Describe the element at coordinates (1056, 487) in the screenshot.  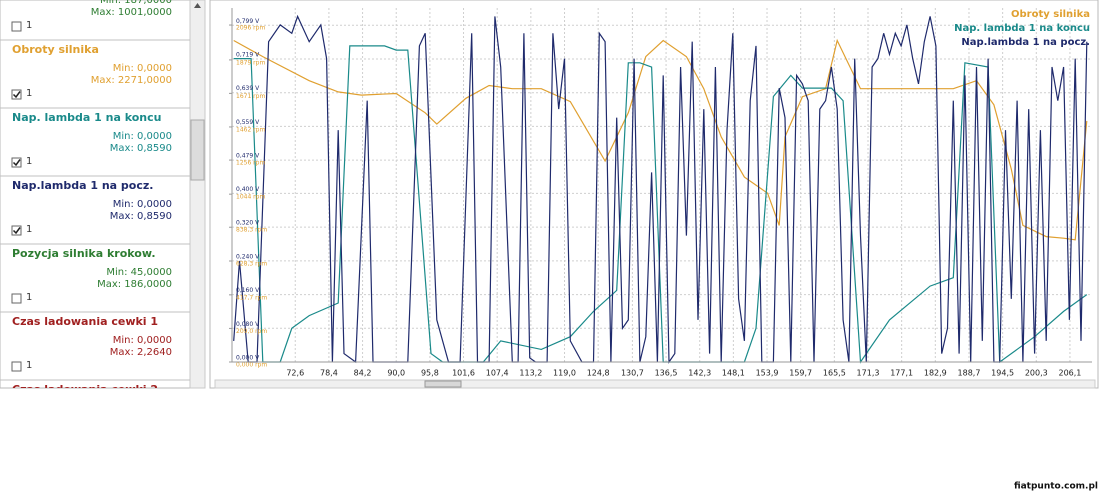
I see `watermark: fiatpunto.com.pl` at that location.